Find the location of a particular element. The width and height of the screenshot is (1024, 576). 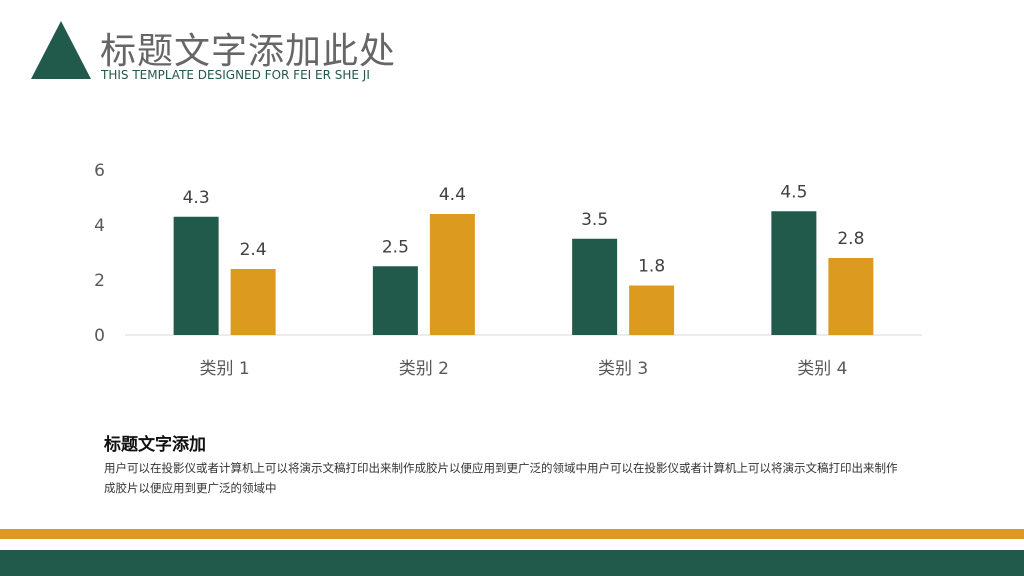

page-title: 标题文字添加此处 is located at coordinates (248, 51).